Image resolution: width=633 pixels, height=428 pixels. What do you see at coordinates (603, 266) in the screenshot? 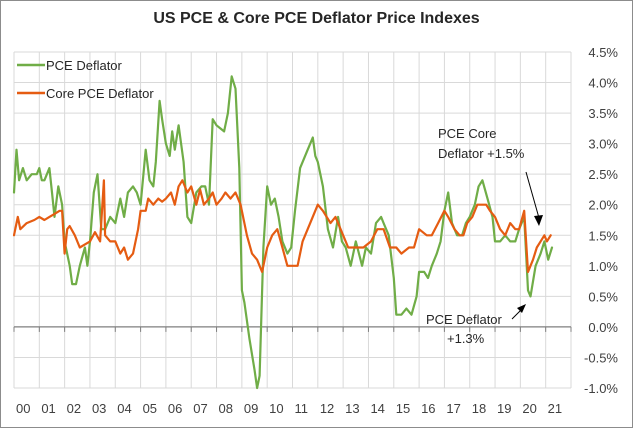
I see `y-tick-label: 1.0%` at bounding box center [603, 266].